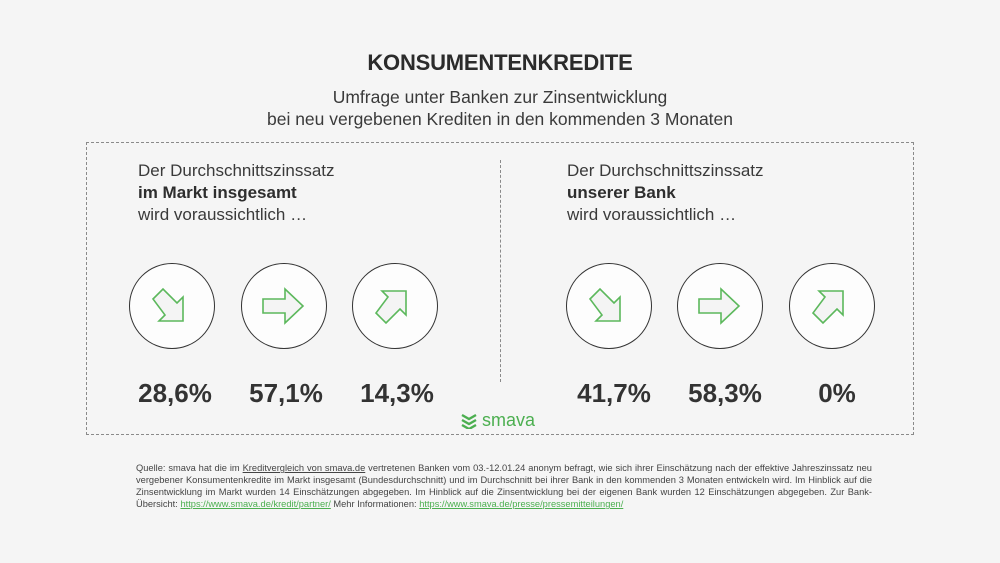 The image size is (1000, 563). Describe the element at coordinates (621, 192) in the screenshot. I see `panel-bank-bold: unserer Bank` at that location.